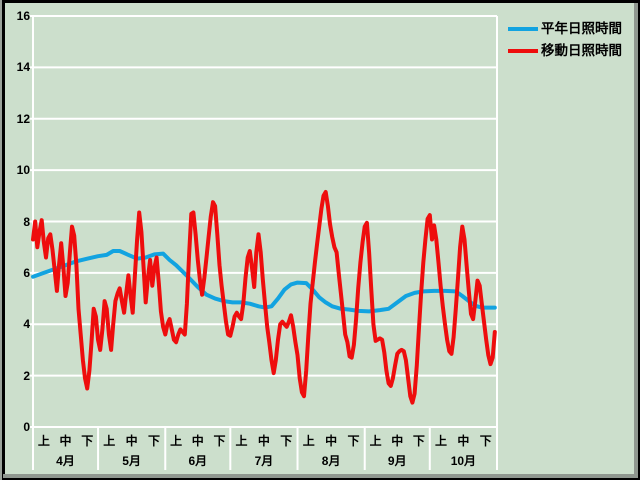  What do you see at coordinates (418, 441) in the screenshot?
I see `period-label-9月-下: 下` at bounding box center [418, 441].